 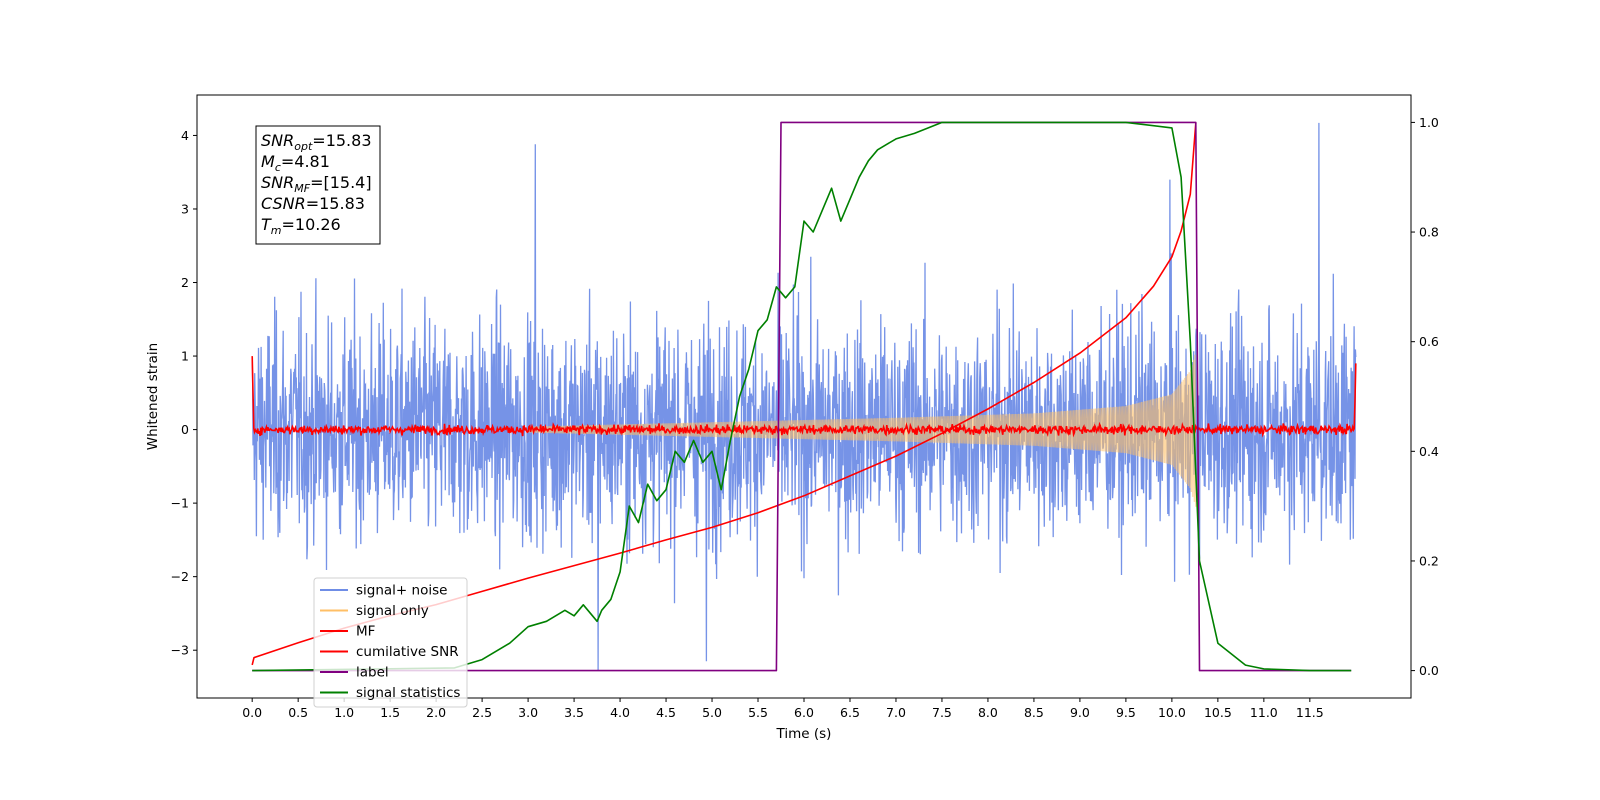 I want to click on x-tick-label: 9.0, so click(x=1080, y=712).